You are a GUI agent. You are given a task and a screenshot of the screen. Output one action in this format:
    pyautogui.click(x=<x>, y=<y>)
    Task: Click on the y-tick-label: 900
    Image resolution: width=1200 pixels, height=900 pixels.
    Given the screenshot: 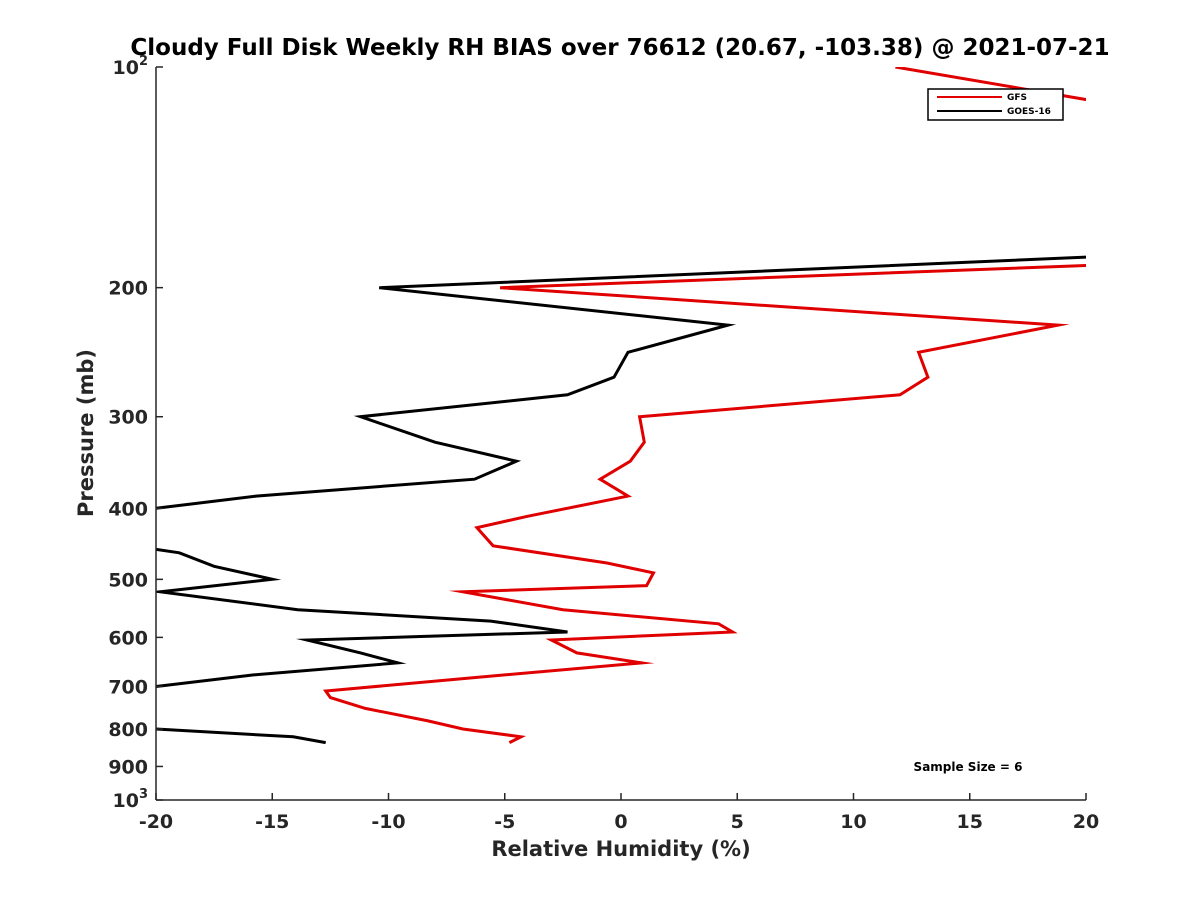 What is the action you would take?
    pyautogui.click(x=128, y=767)
    